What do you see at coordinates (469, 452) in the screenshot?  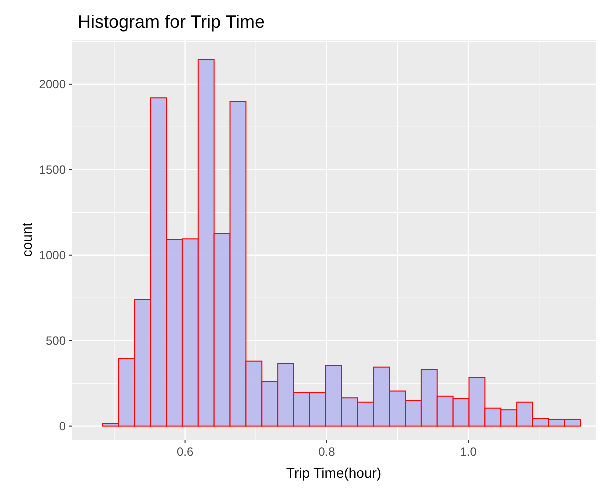 I see `x-tick-label: 1.0` at bounding box center [469, 452].